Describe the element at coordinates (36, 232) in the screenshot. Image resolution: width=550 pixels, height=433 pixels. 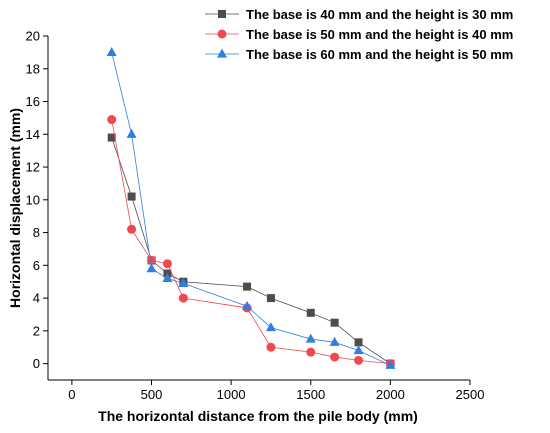
I see `y-tick-label: 8` at that location.